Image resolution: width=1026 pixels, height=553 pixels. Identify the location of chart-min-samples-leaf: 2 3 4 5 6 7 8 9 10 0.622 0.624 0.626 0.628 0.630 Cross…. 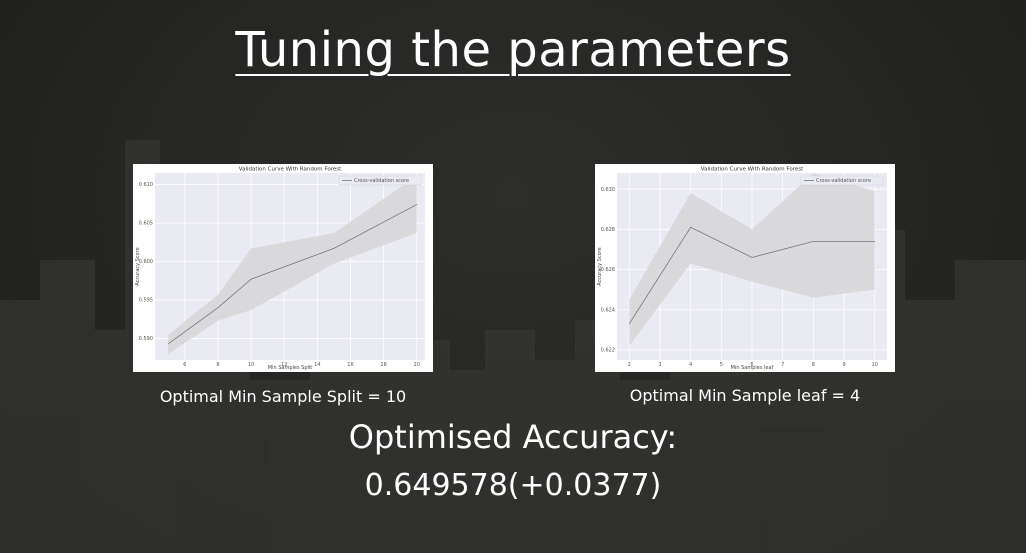
(745, 268).